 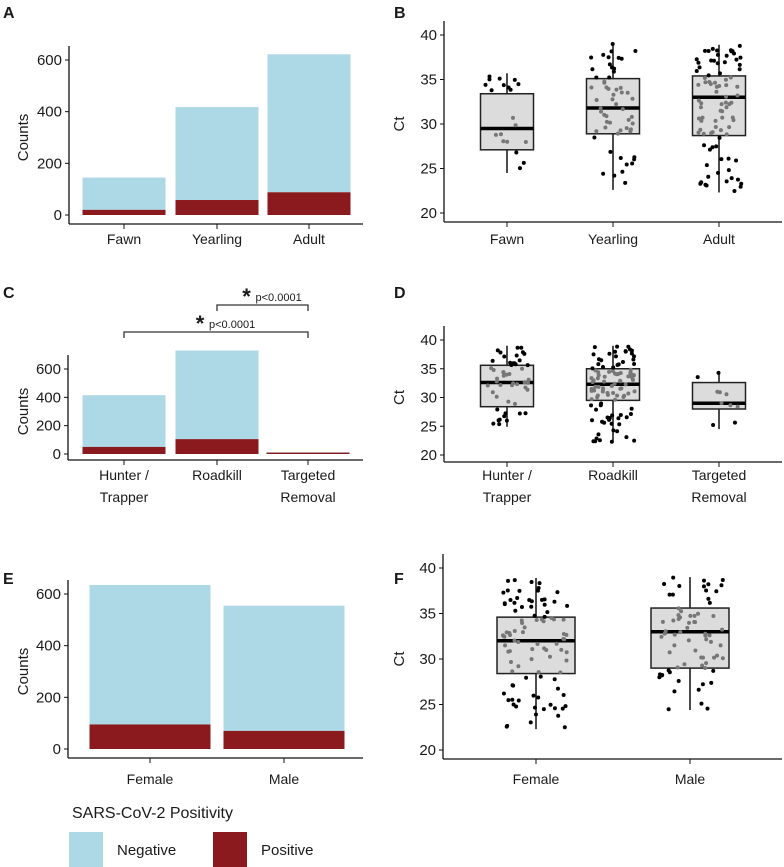 I want to click on bar-positive, so click(x=308, y=453).